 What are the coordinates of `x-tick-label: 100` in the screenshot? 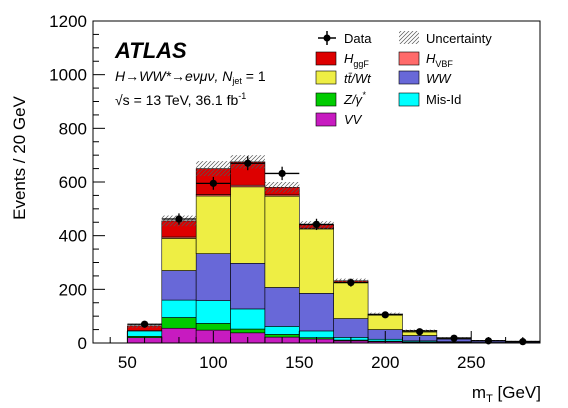 It's located at (213, 362).